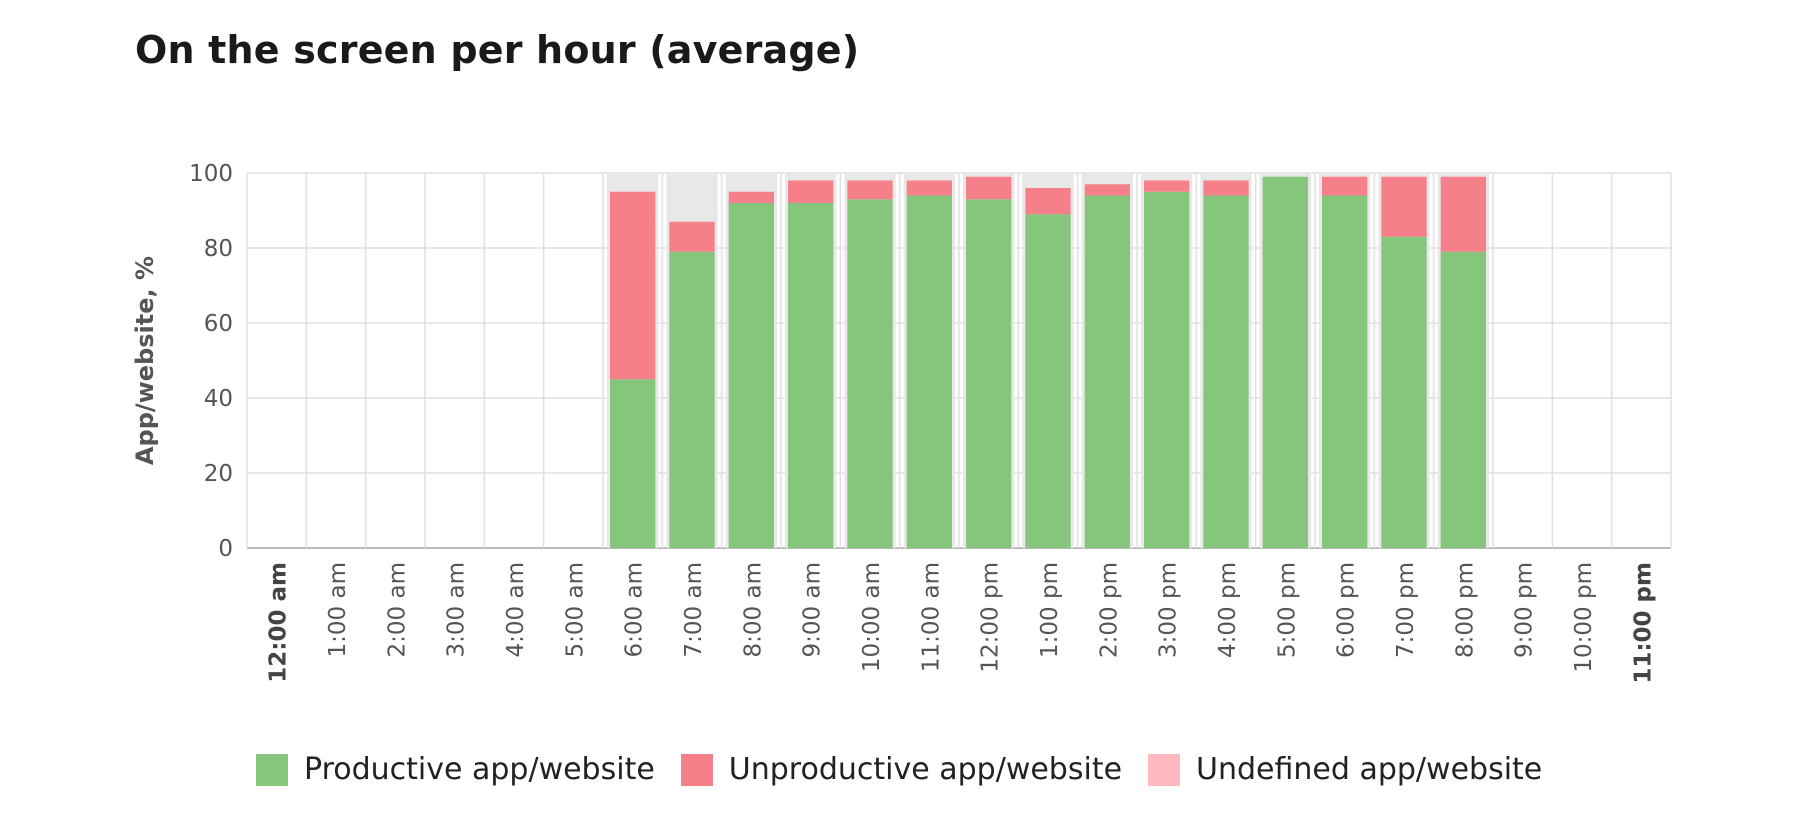 The height and width of the screenshot is (819, 1800). I want to click on legend-item-undefined: Undefined app/website, so click(1345, 769).